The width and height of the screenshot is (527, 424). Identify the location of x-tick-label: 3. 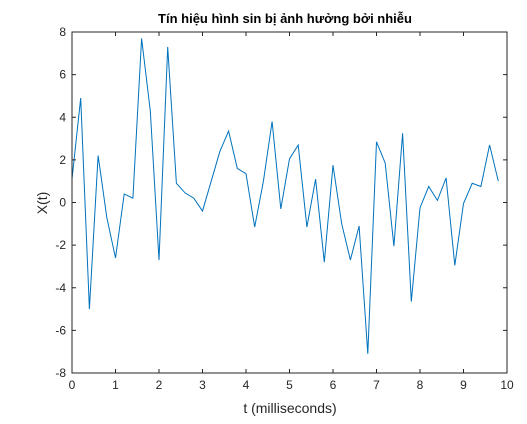
(202, 385).